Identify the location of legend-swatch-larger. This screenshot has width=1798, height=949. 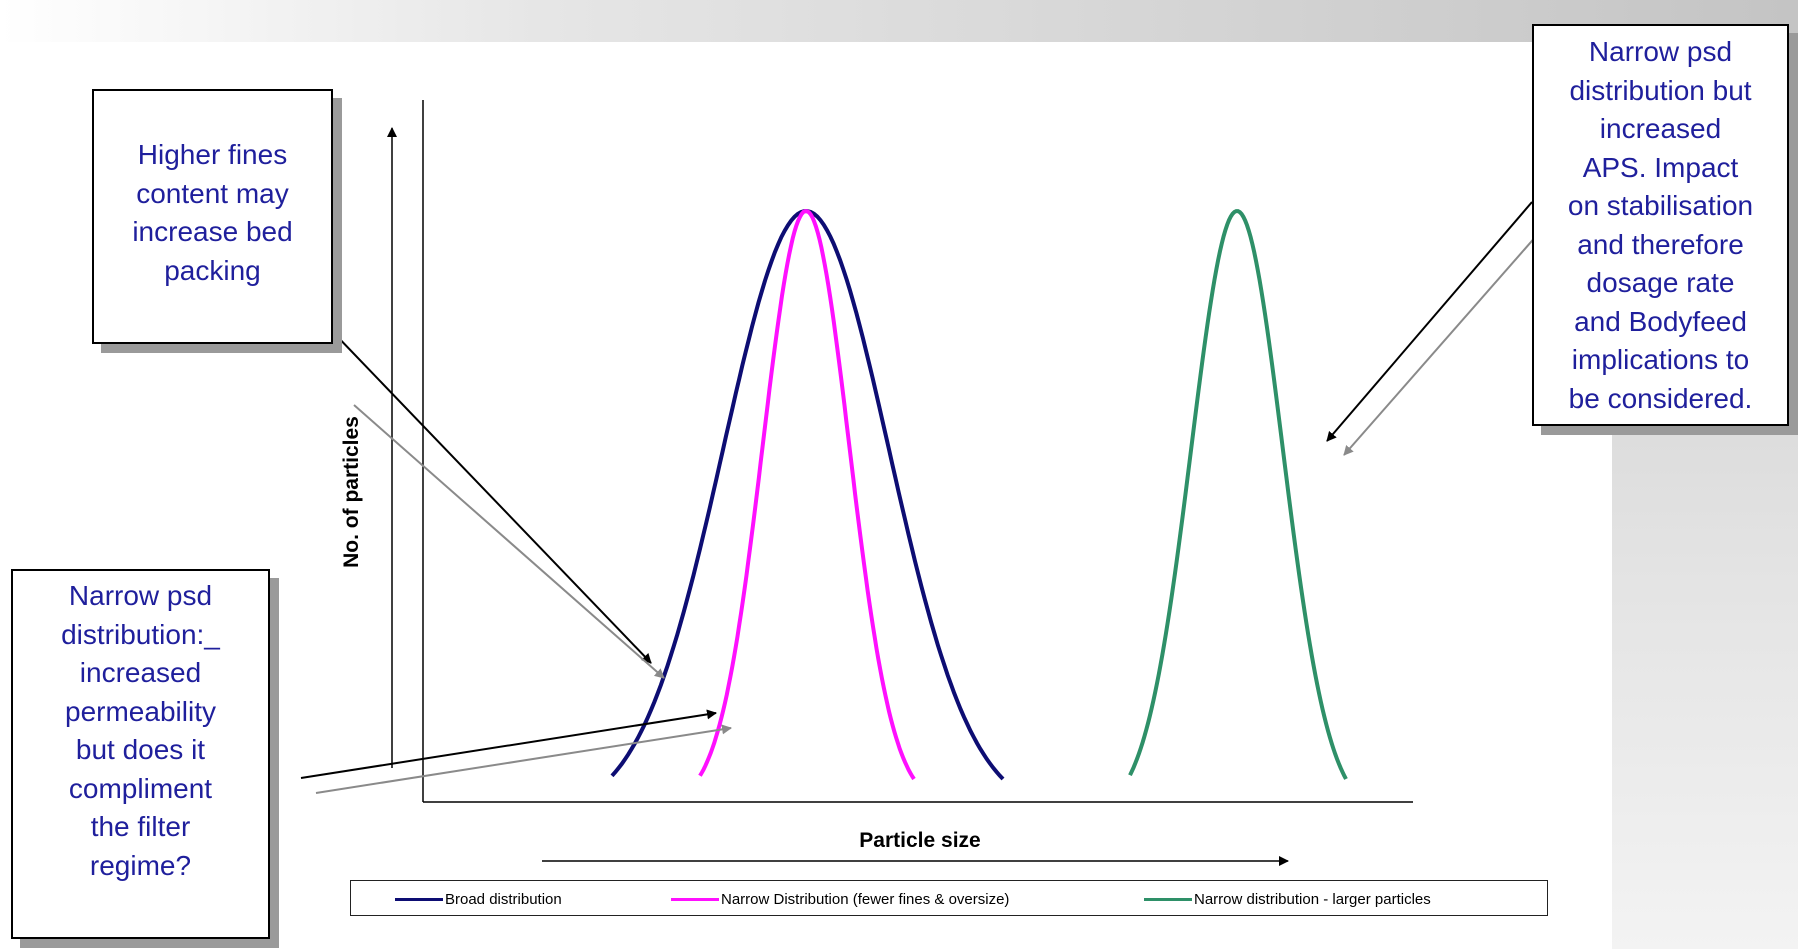
(1168, 899).